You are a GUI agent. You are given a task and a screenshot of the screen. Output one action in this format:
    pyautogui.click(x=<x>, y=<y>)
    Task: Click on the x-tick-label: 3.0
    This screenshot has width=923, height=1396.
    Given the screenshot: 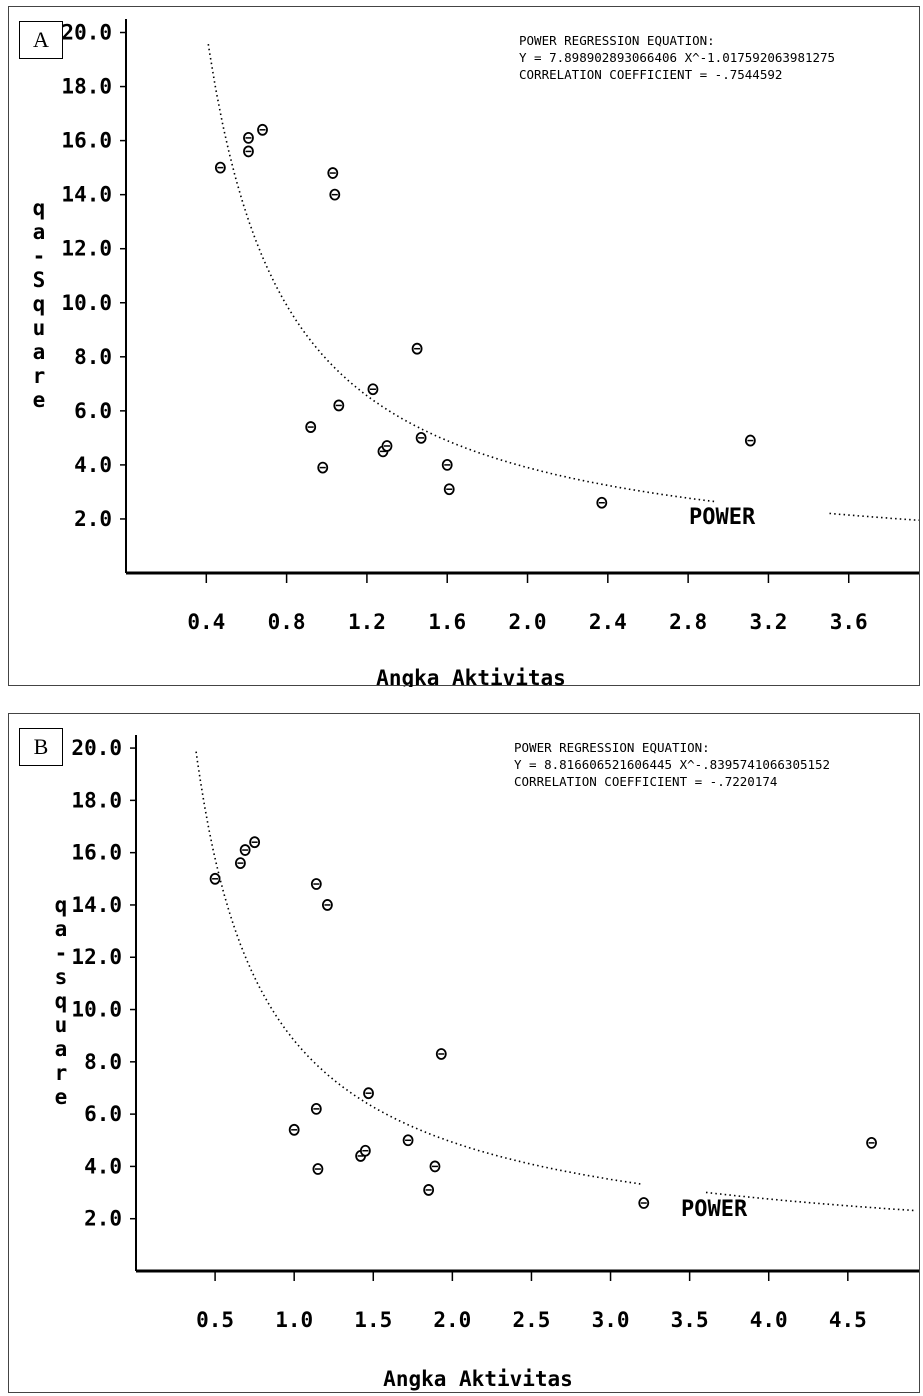 What is the action you would take?
    pyautogui.click(x=611, y=1320)
    